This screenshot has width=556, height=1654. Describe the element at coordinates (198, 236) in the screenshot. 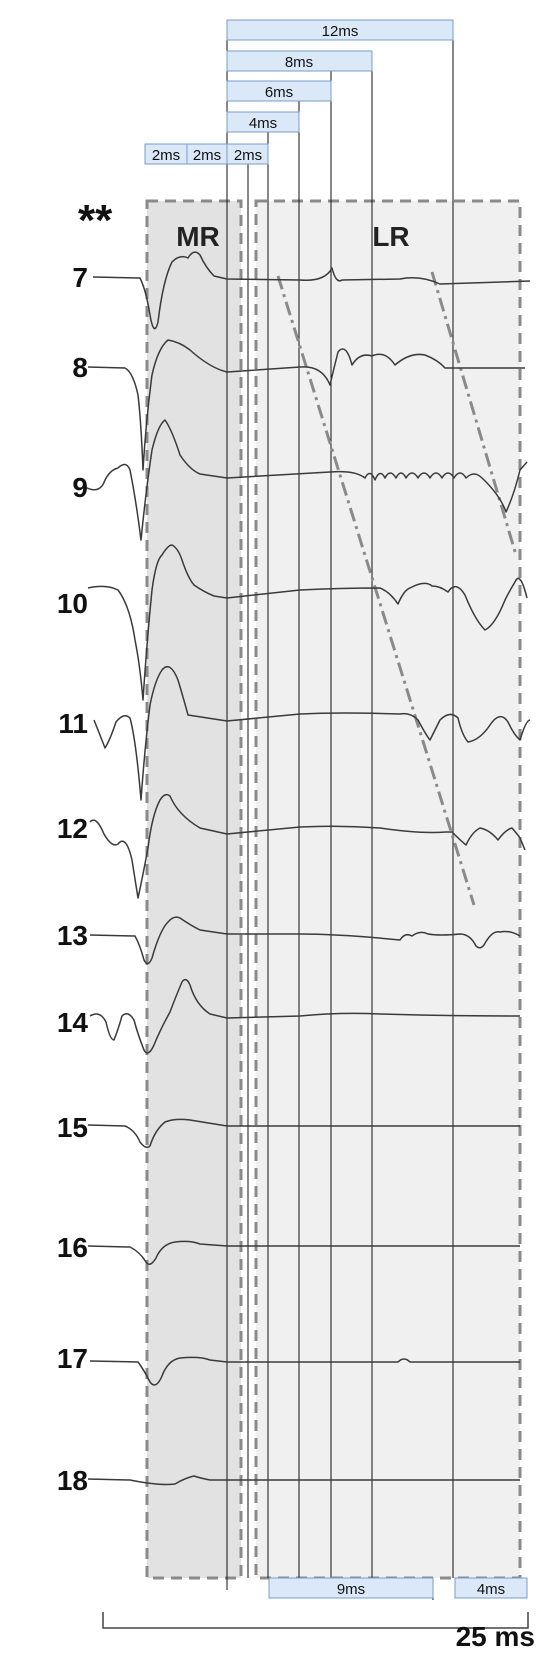

I see `mr-label: MR` at that location.